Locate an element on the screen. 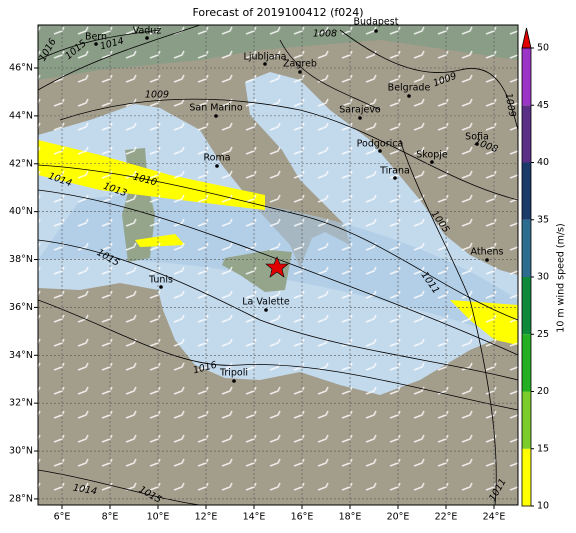 The height and width of the screenshot is (533, 576). isobar-label: 1014 is located at coordinates (85, 489).